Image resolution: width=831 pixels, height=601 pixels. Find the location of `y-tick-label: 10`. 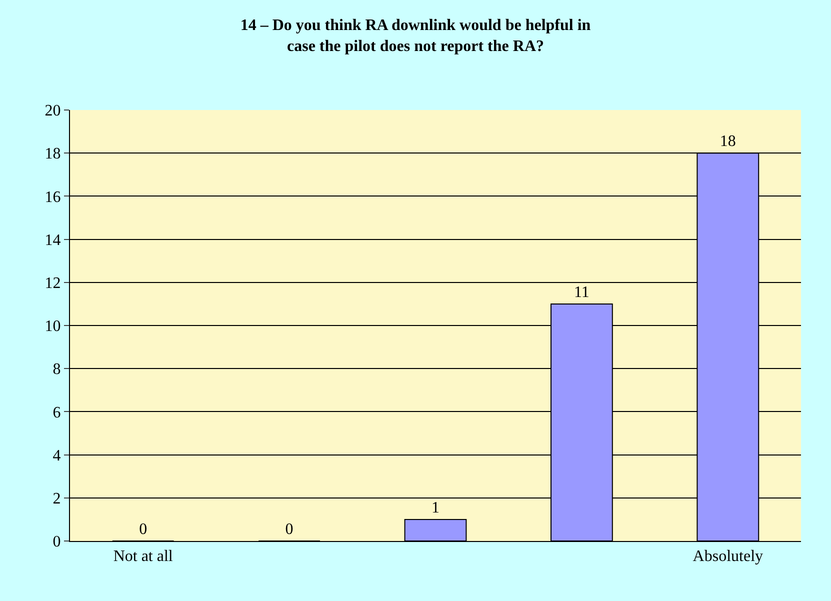

y-tick-label: 10 is located at coordinates (52, 327).